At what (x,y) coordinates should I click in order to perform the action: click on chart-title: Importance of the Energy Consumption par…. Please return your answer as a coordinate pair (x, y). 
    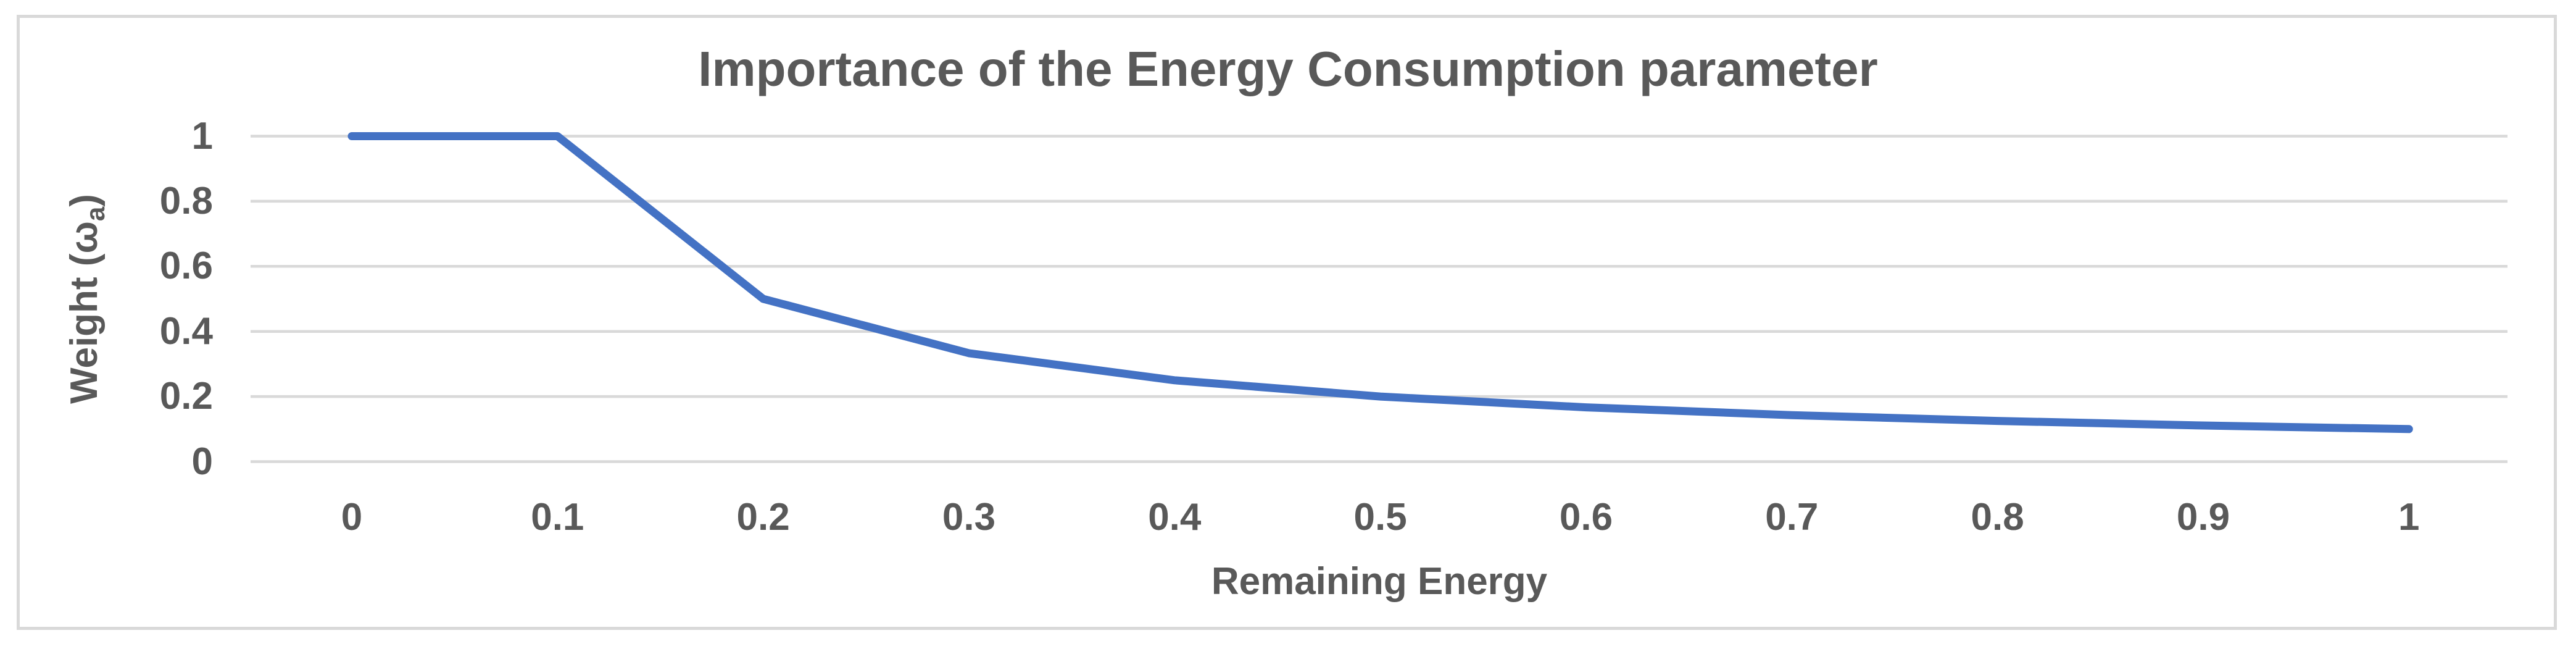
    Looking at the image, I should click on (1288, 68).